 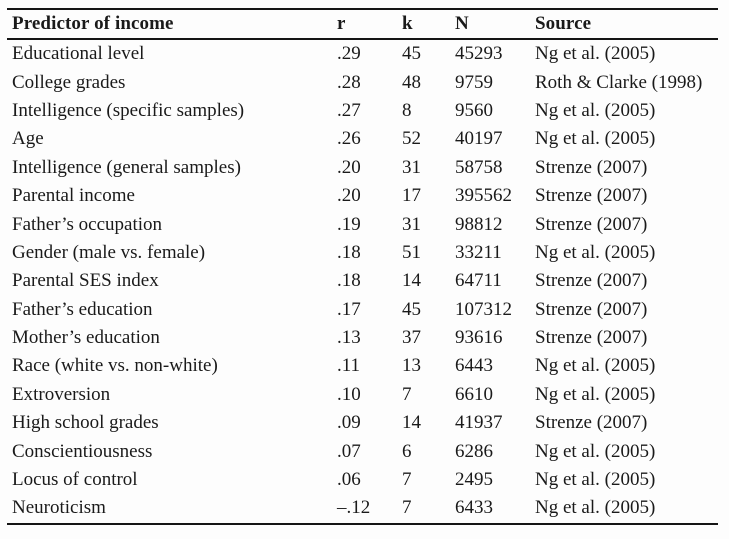 What do you see at coordinates (349, 110) in the screenshot?
I see `cell-r: .27` at bounding box center [349, 110].